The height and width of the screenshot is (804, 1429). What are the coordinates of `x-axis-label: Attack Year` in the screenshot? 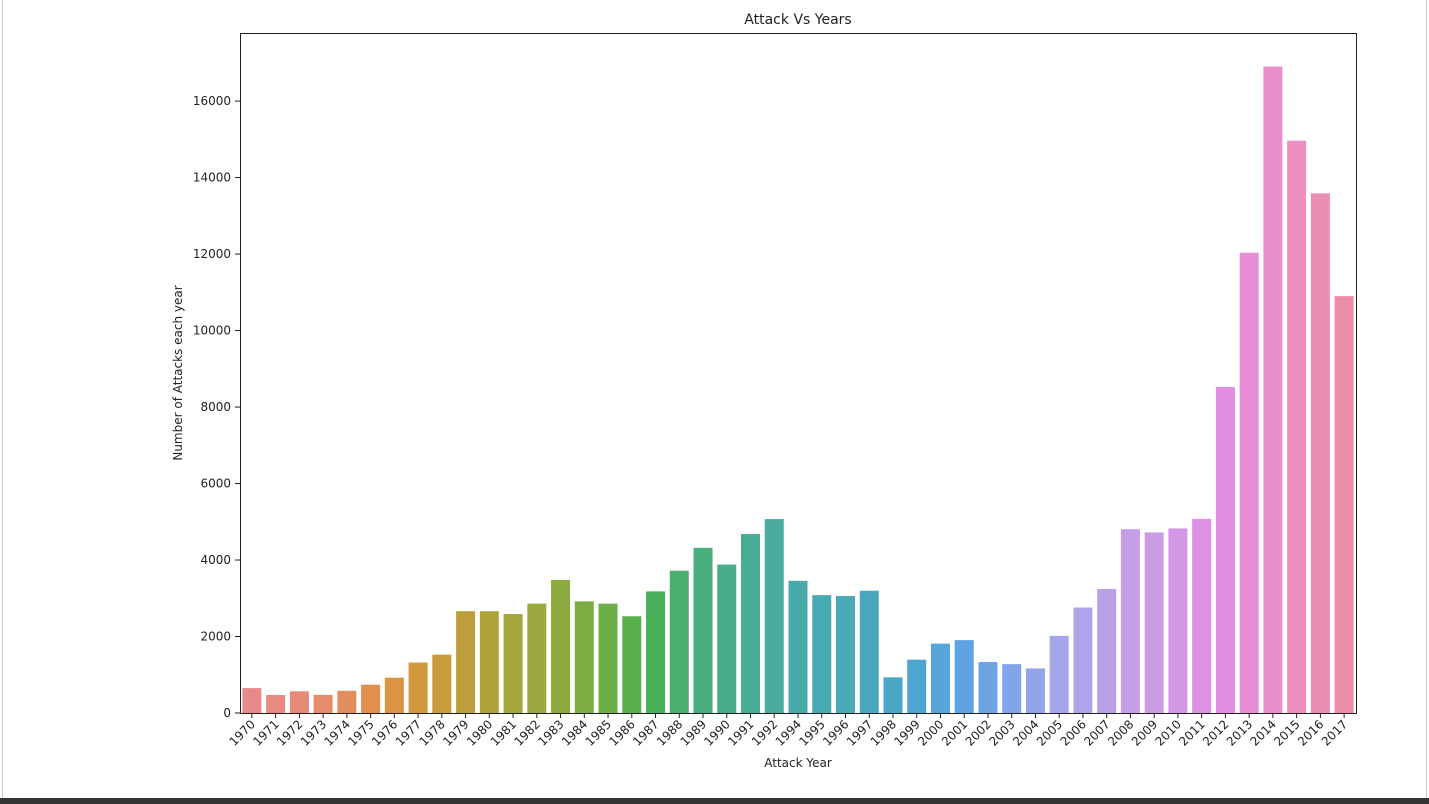 It's located at (798, 763).